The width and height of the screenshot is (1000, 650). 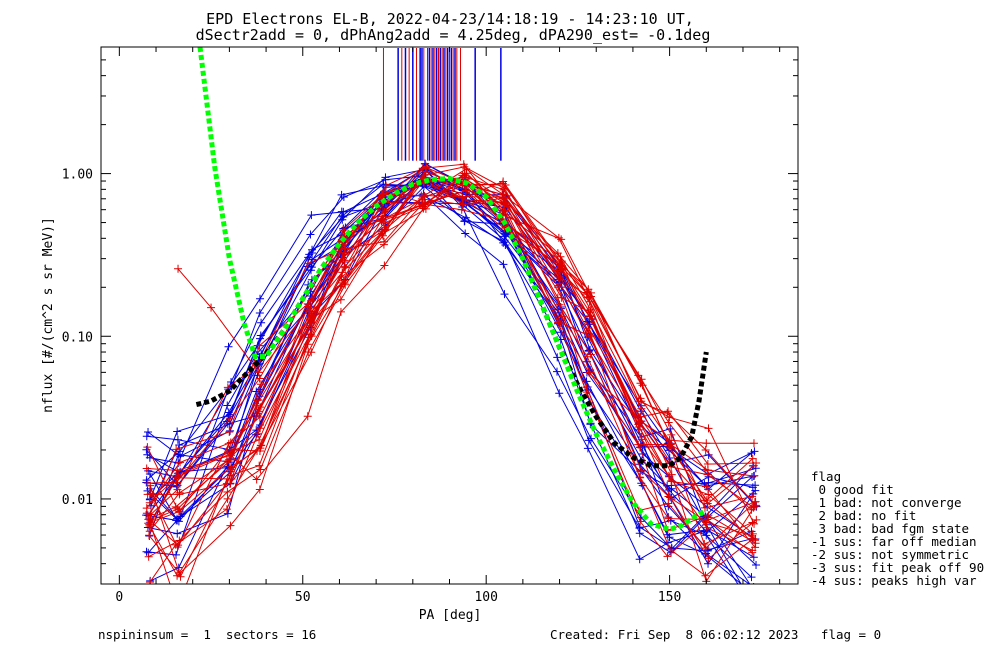 I want to click on footer-left: nspininsum = 1 sectors = 16, so click(x=207, y=634).